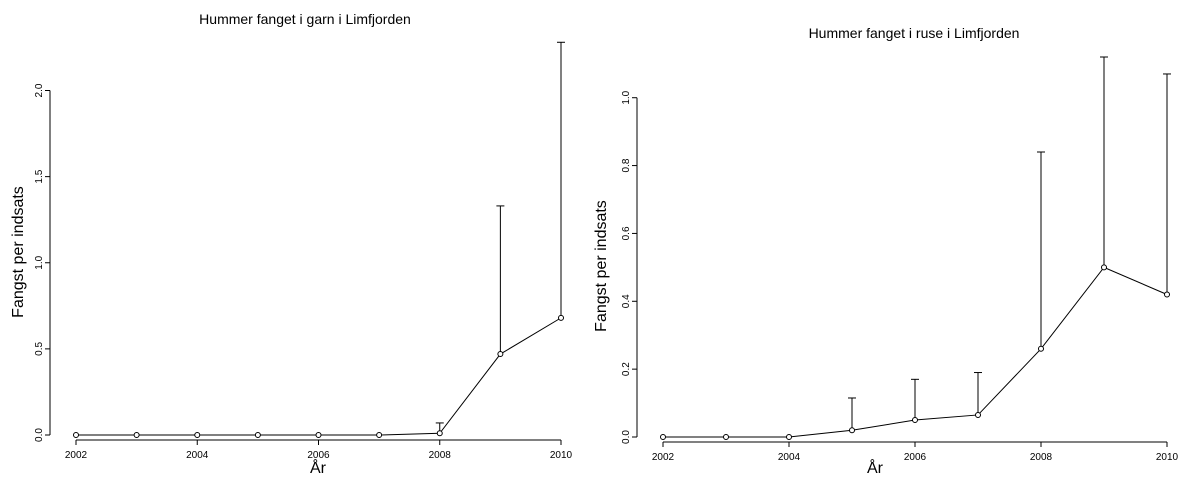 The width and height of the screenshot is (1182, 479). I want to click on y-tick-label: 0.6, so click(626, 233).